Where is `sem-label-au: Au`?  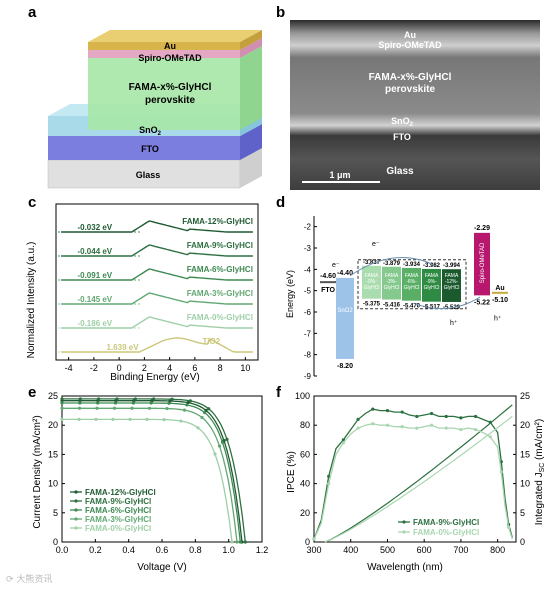 sem-label-au: Au is located at coordinates (410, 35).